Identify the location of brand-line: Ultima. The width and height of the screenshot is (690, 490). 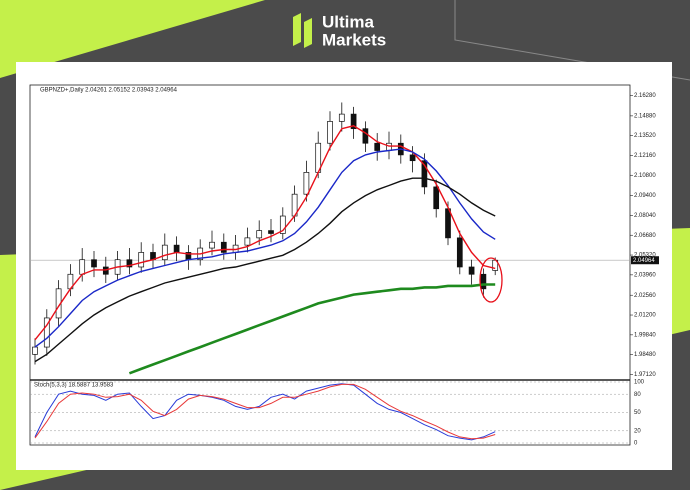
(348, 21).